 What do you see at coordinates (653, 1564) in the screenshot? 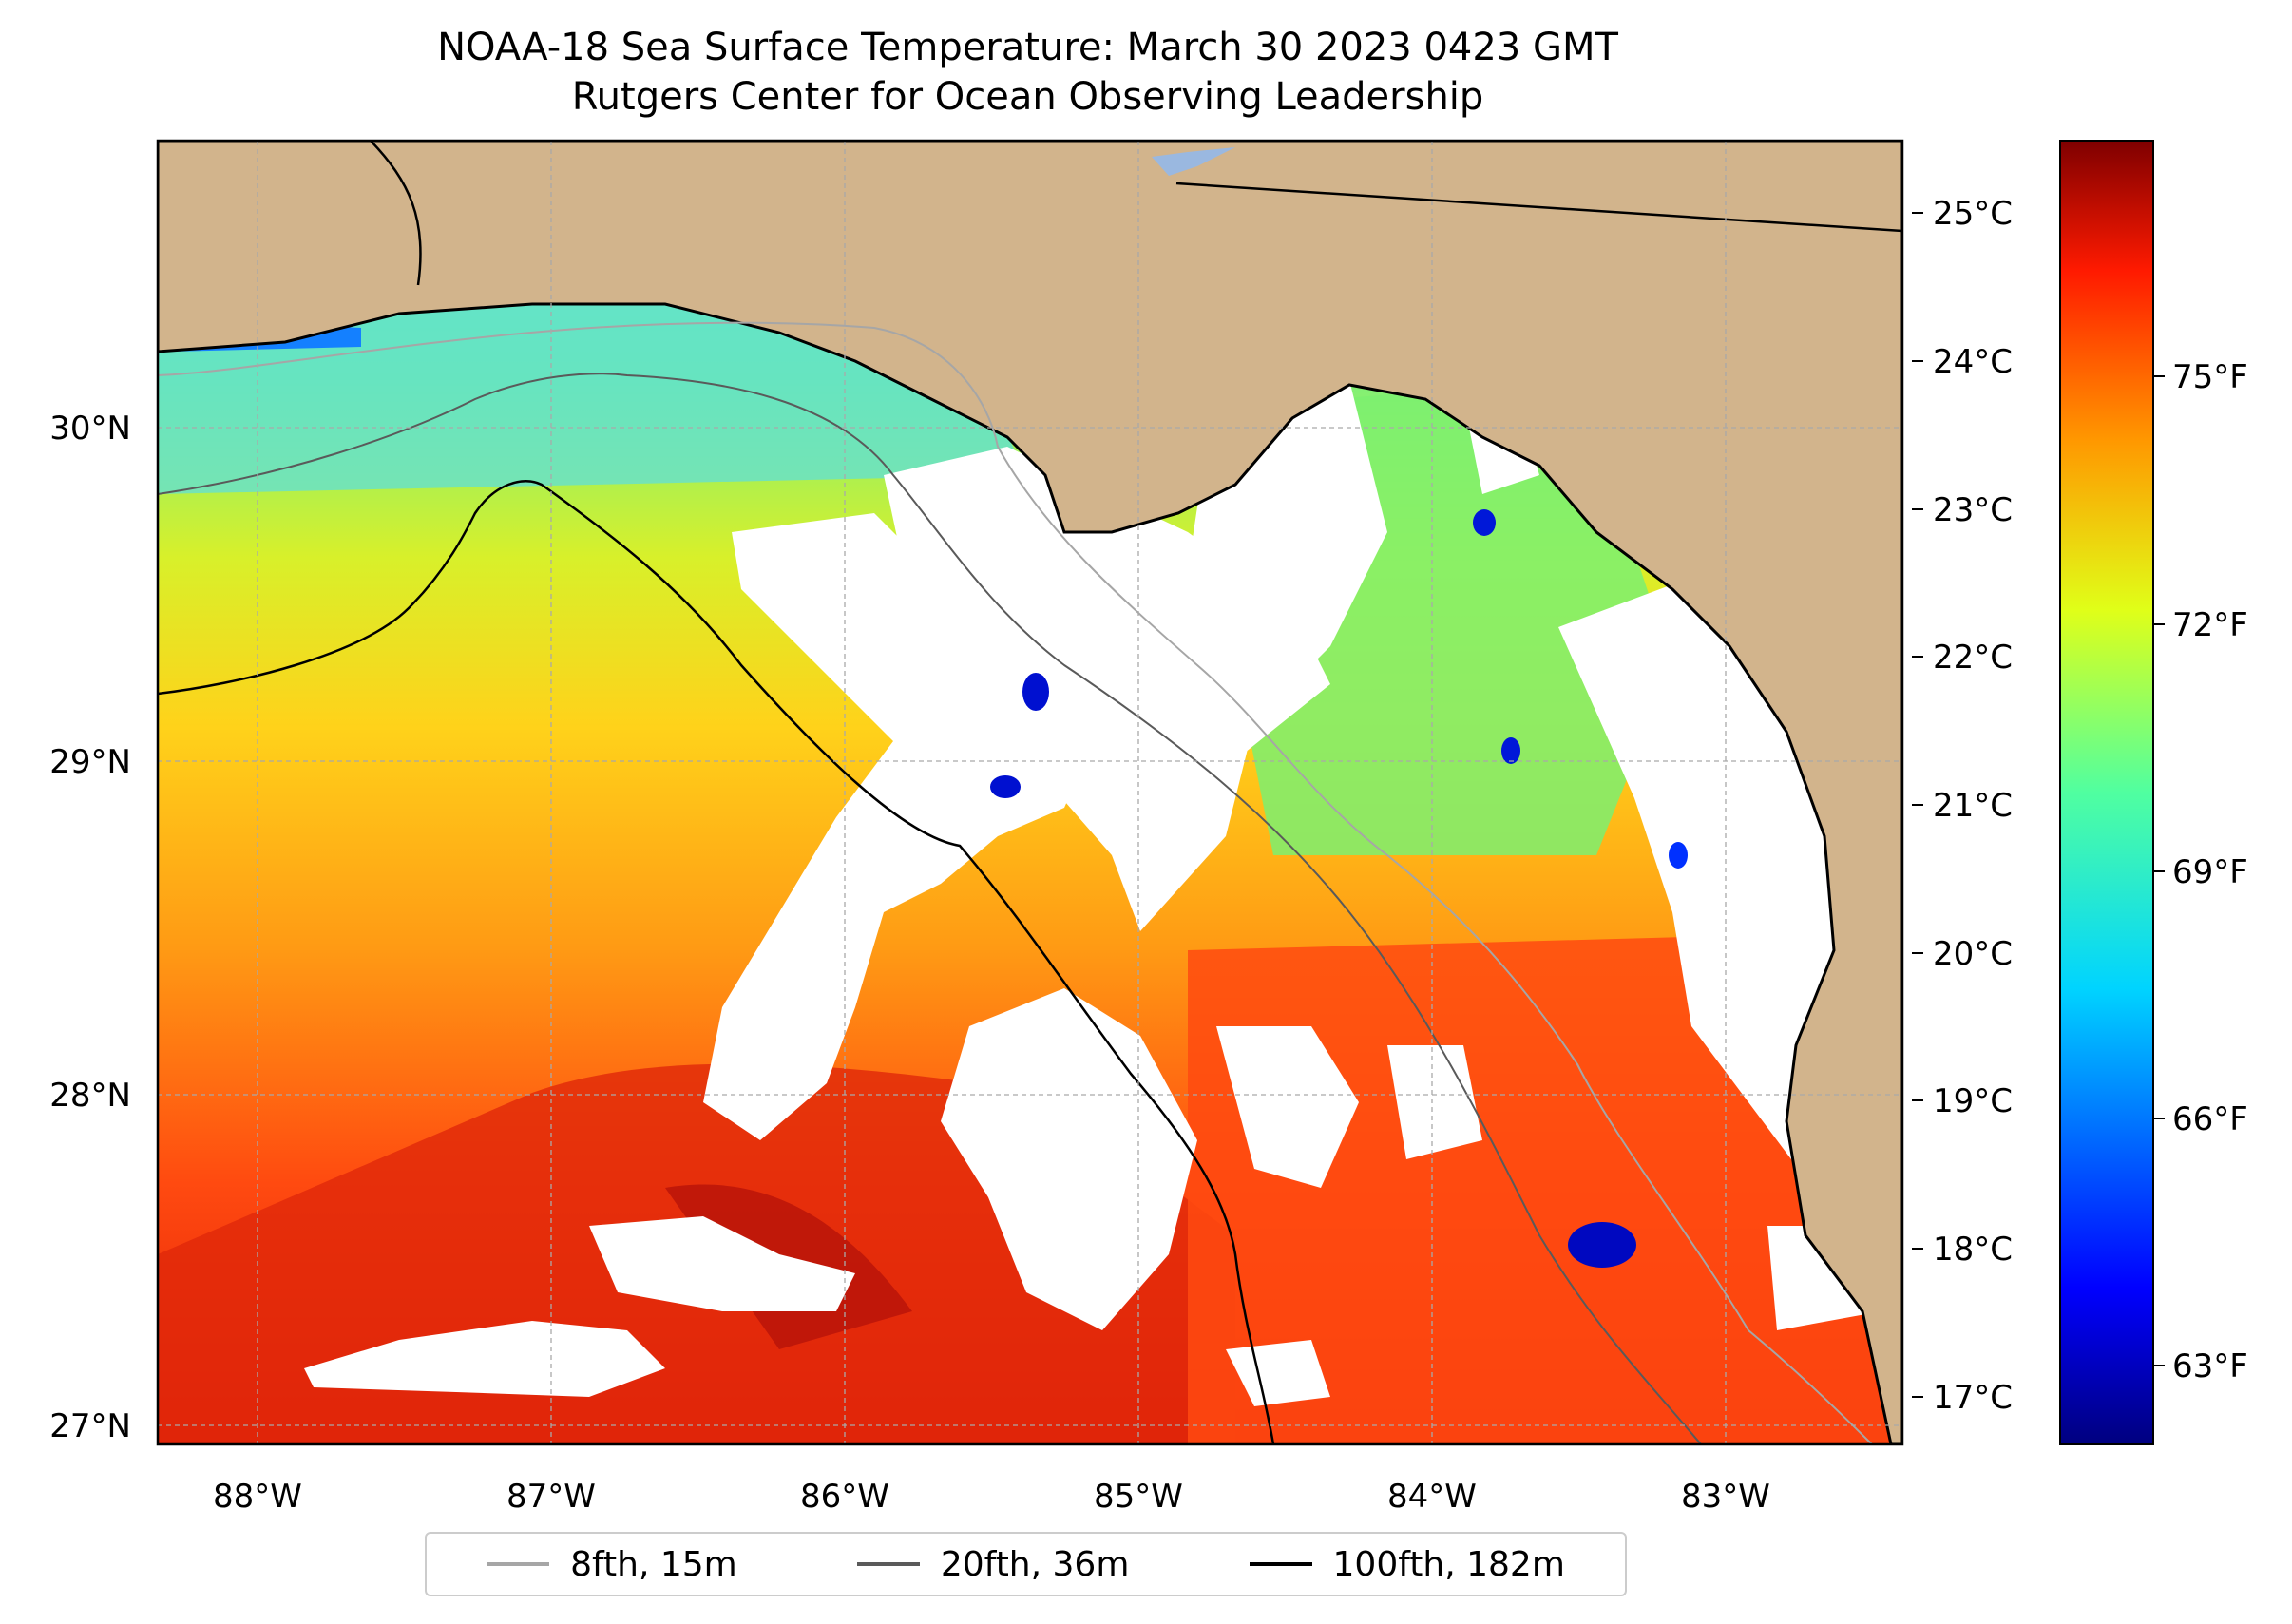
I see `legend-label: 8fth, 15m` at bounding box center [653, 1564].